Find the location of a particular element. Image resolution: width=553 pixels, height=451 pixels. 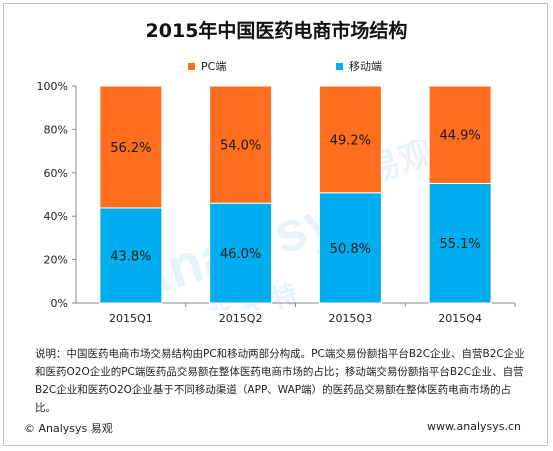

legend-label-mobile: 移动端 is located at coordinates (365, 66).